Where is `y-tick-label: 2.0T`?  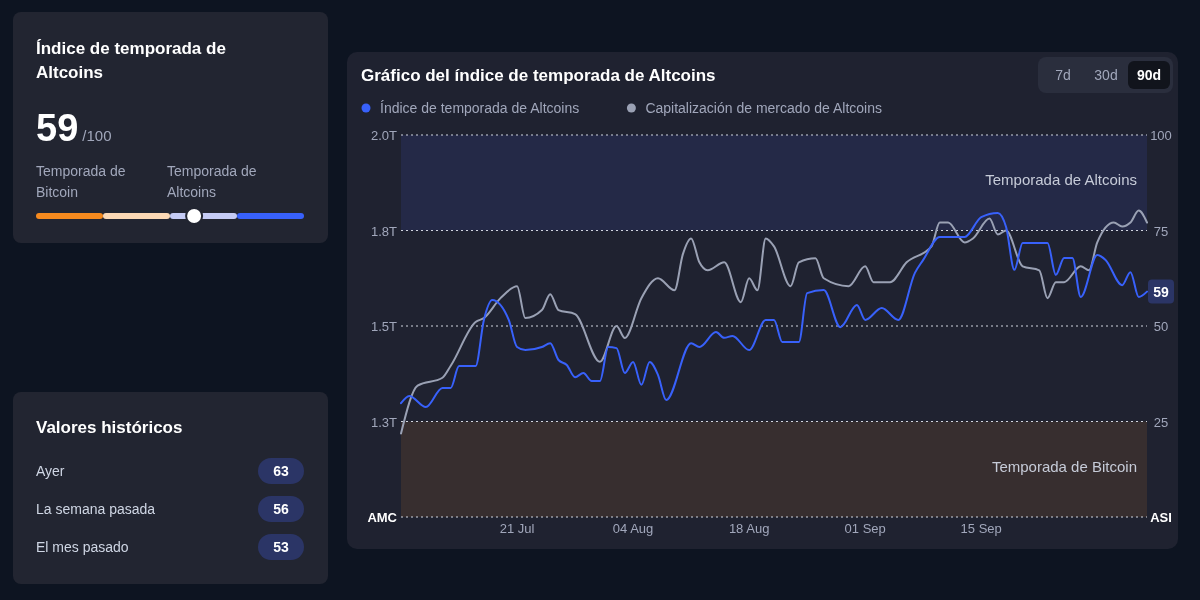
y-tick-label: 2.0T is located at coordinates (384, 135).